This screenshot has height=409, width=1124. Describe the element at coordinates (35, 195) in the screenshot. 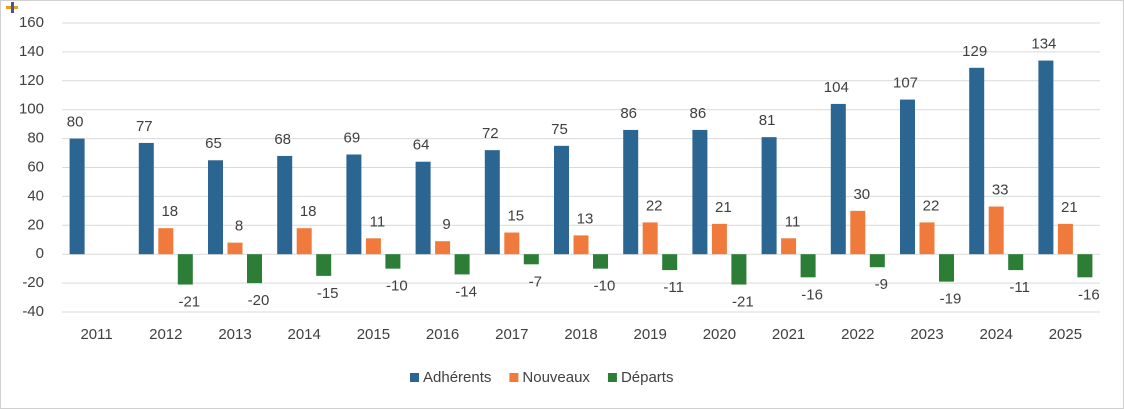

I see `y-tick-label: 40` at that location.